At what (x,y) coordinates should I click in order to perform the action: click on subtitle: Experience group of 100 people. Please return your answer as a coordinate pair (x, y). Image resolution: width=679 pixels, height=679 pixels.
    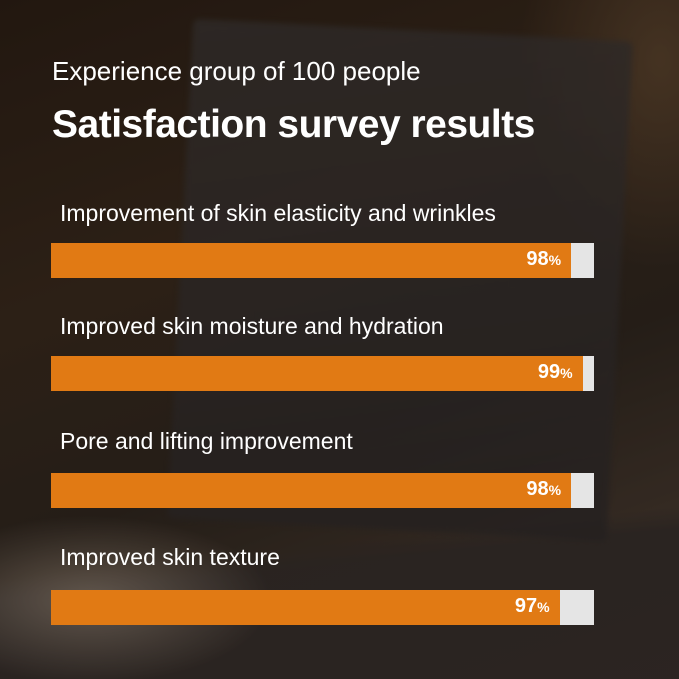
    Looking at the image, I should click on (236, 71).